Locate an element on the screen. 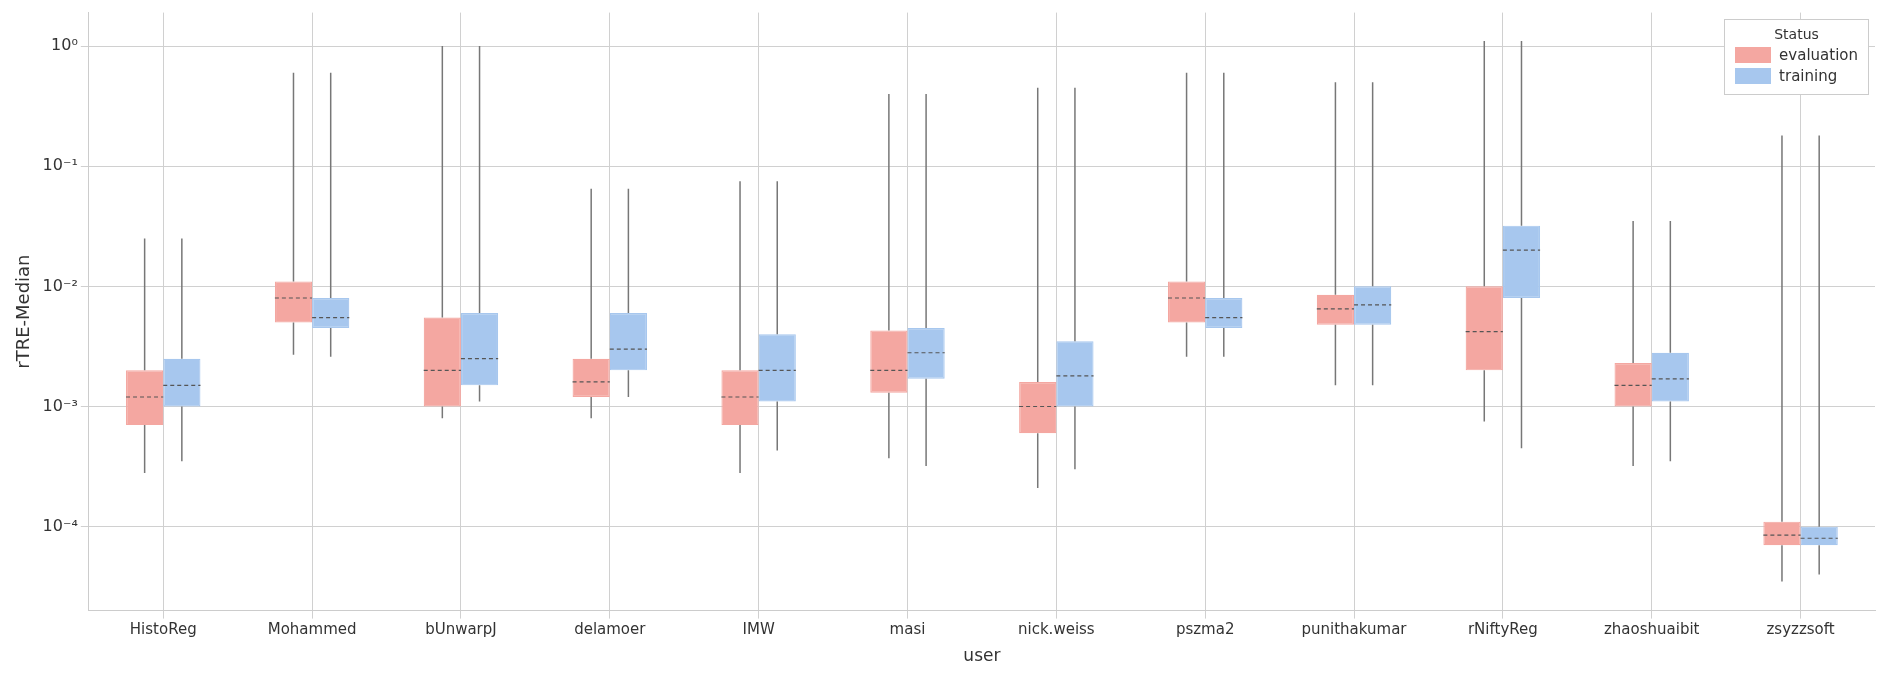 The height and width of the screenshot is (676, 1895). x-tick-label: masi is located at coordinates (907, 629).